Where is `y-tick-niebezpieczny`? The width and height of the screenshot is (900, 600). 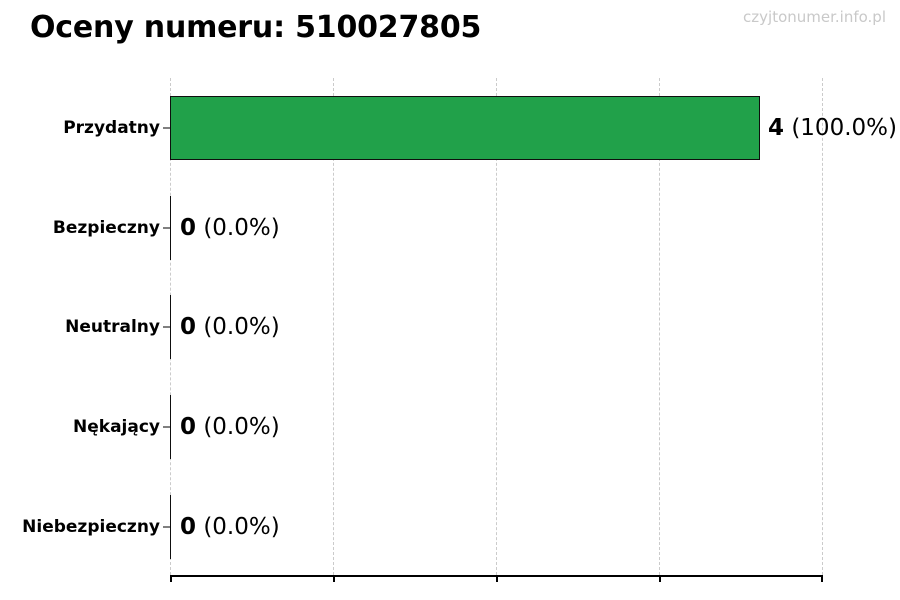 y-tick-niebezpieczny is located at coordinates (166, 527).